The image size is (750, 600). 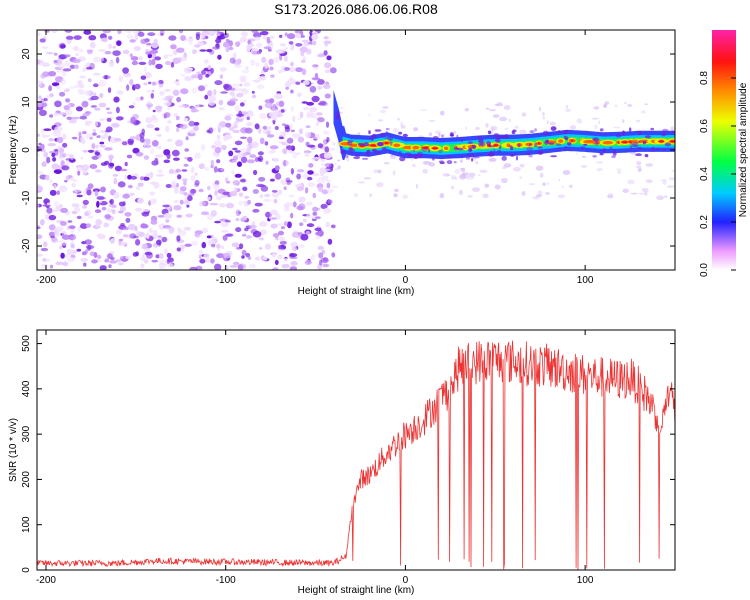 I want to click on y-tick-label: 0, so click(x=26, y=150).